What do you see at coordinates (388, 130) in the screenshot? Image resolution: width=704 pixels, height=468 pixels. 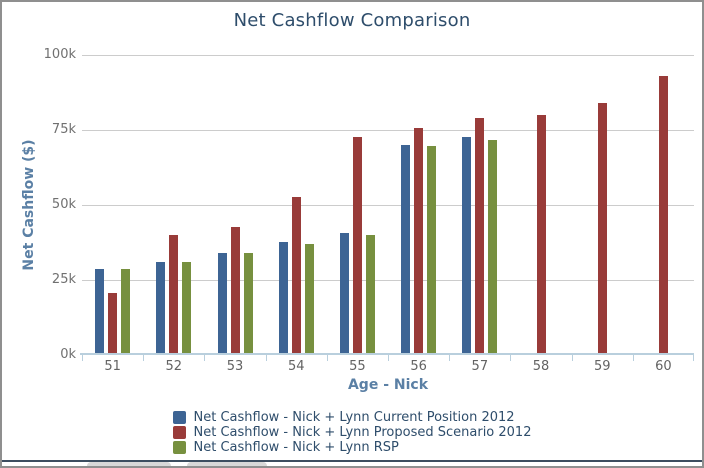 I see `gridline-75k` at bounding box center [388, 130].